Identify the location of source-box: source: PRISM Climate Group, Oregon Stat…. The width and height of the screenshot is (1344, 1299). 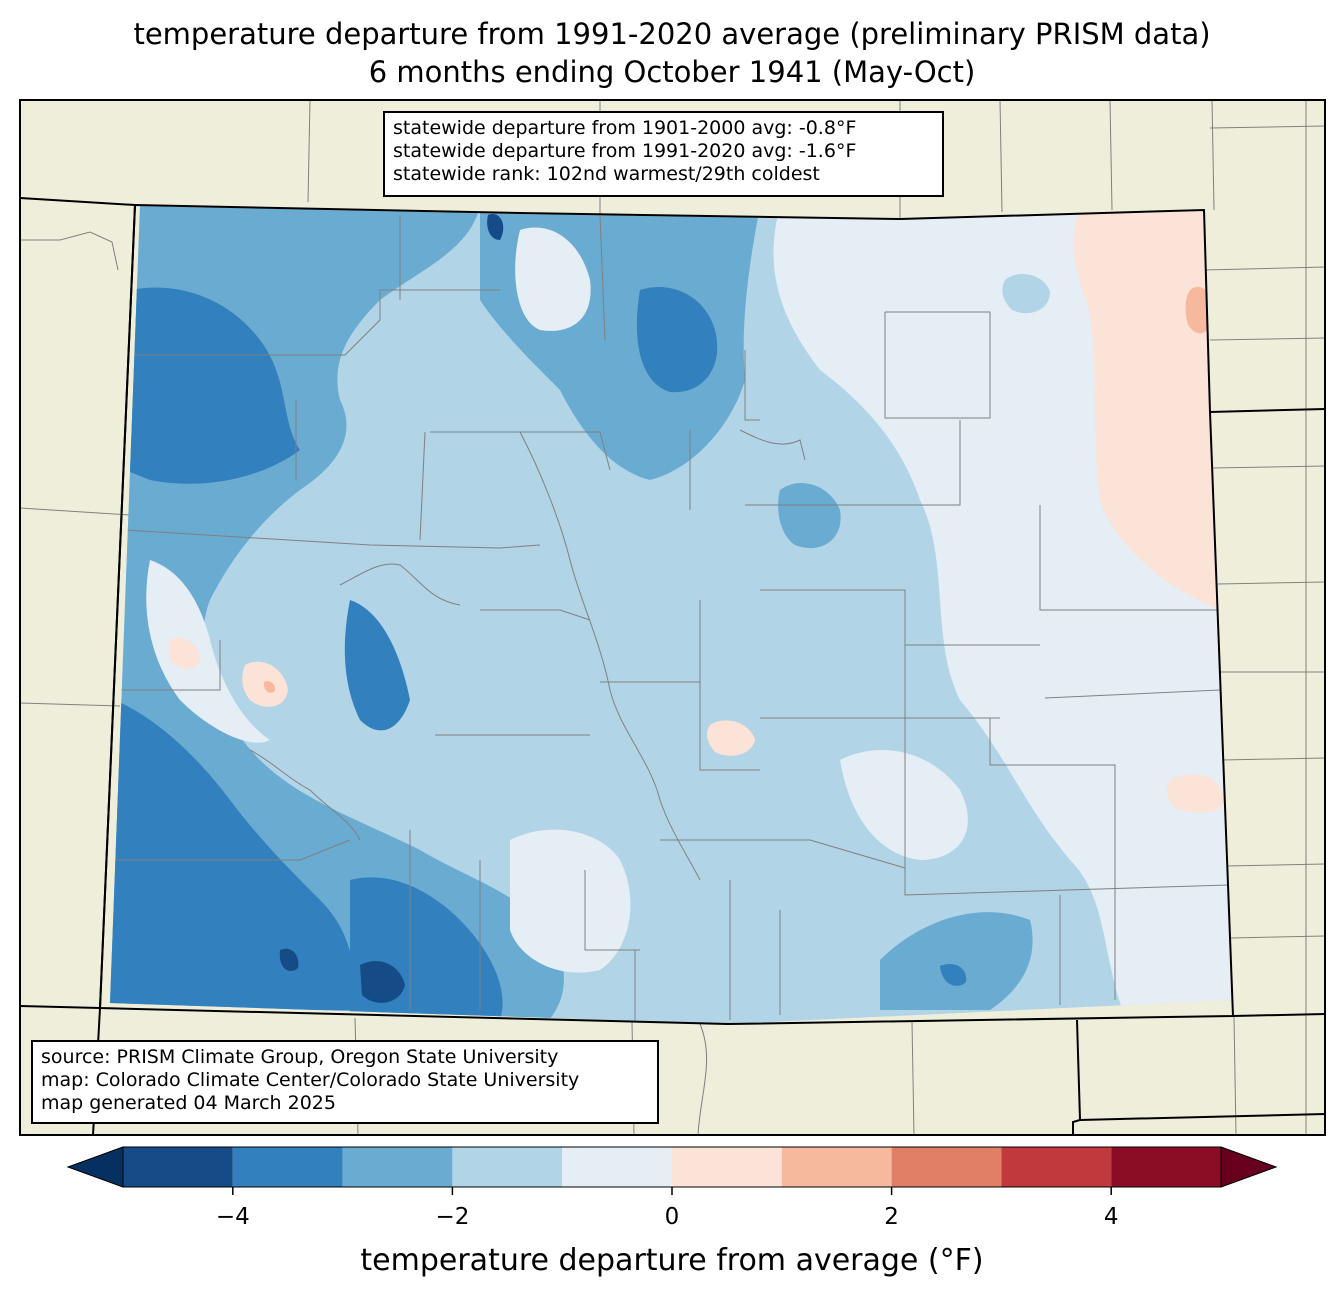
(345, 1082).